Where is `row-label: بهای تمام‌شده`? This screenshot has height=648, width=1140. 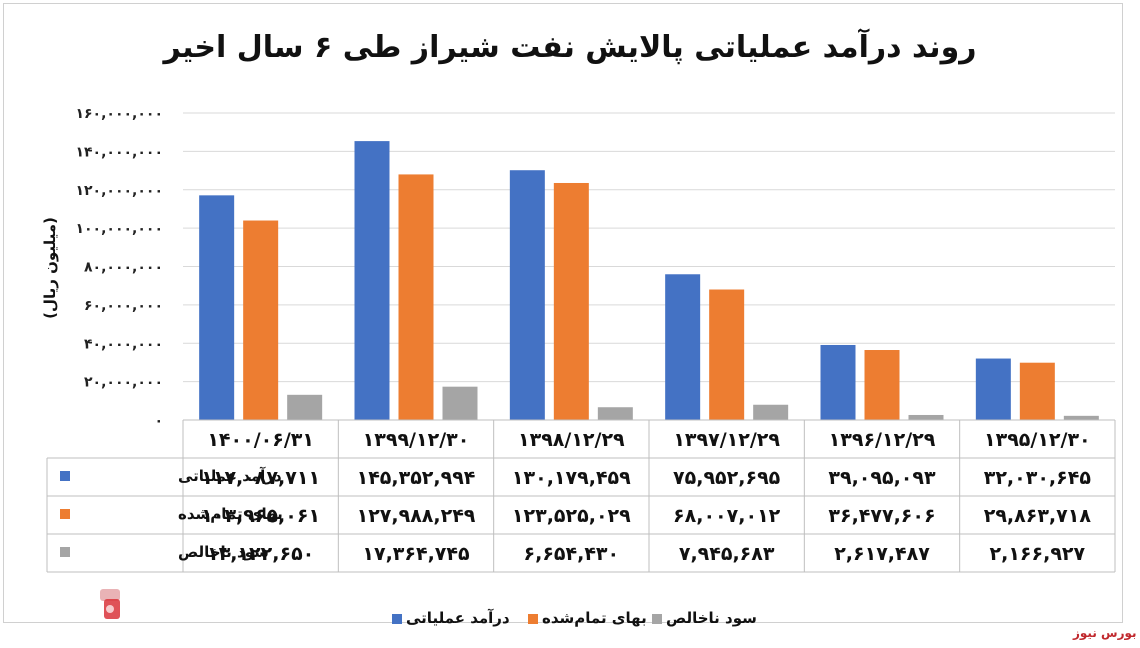 row-label: بهای تمام‌شده is located at coordinates (230, 514).